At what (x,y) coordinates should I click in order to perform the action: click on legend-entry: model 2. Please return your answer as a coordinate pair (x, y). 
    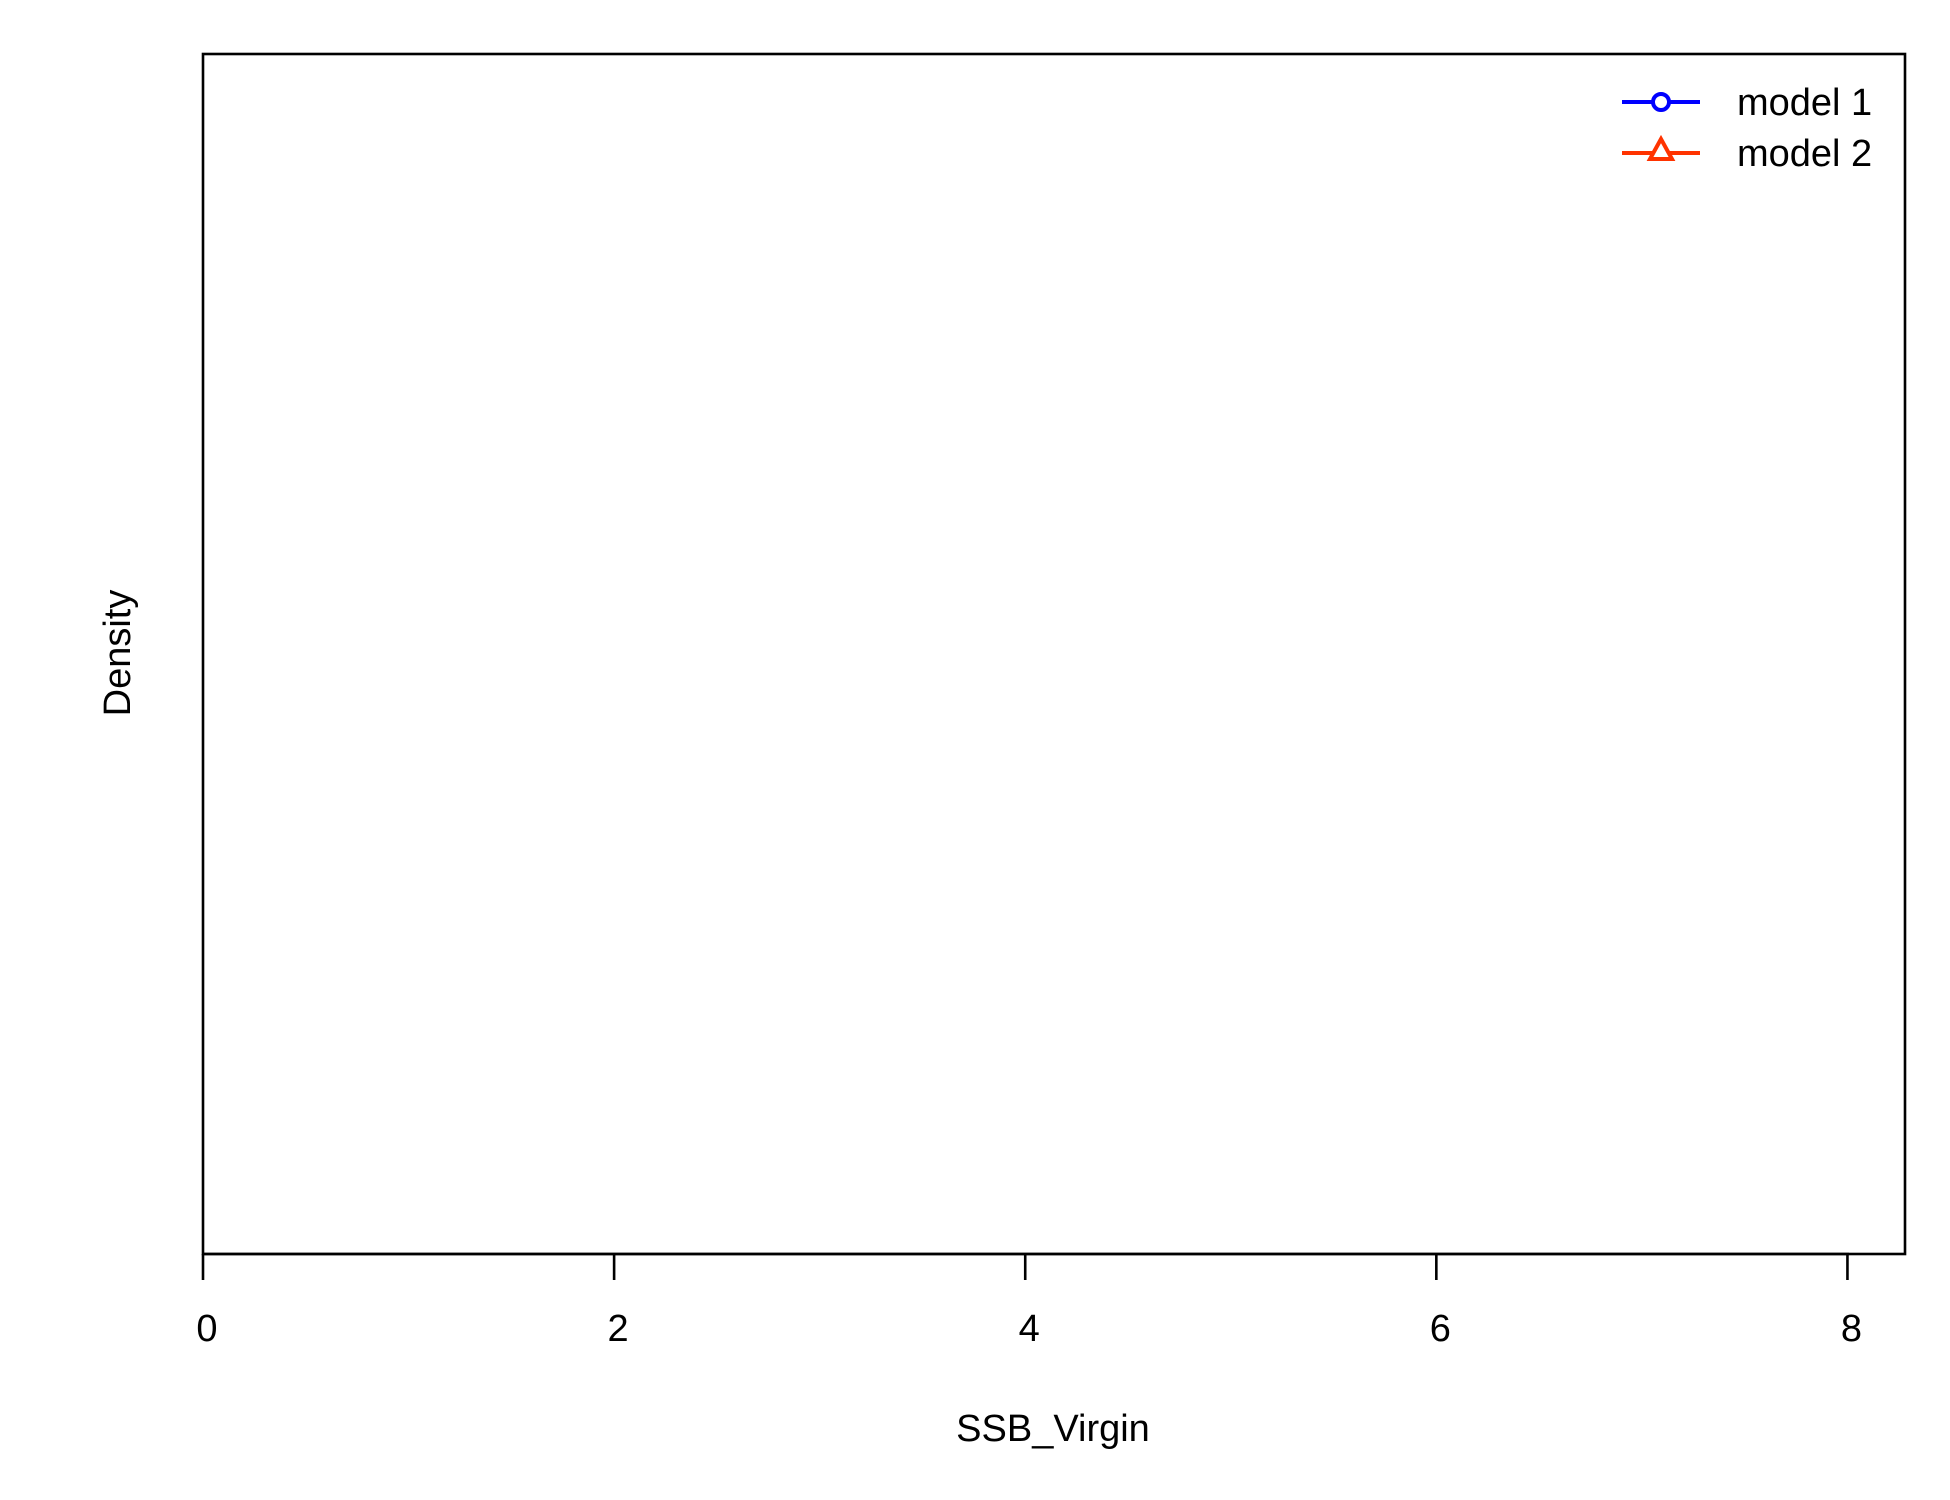
    Looking at the image, I should click on (1747, 154).